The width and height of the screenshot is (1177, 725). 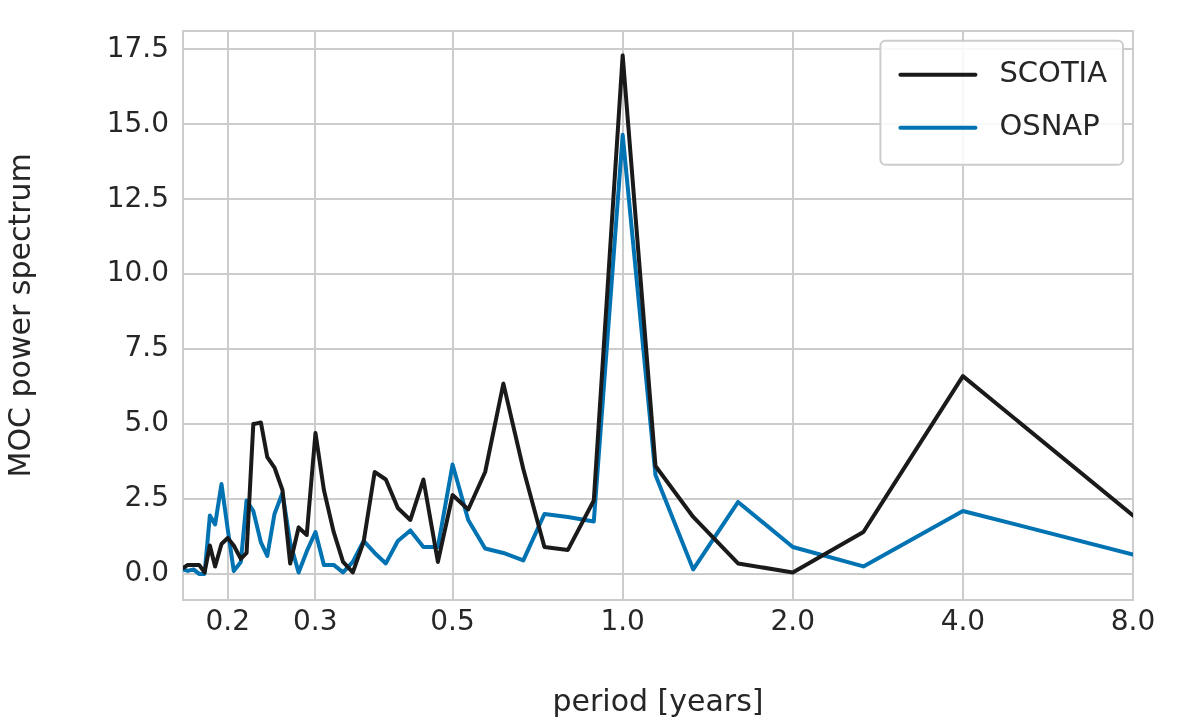 What do you see at coordinates (146, 497) in the screenshot?
I see `y-tick-label: 2.5` at bounding box center [146, 497].